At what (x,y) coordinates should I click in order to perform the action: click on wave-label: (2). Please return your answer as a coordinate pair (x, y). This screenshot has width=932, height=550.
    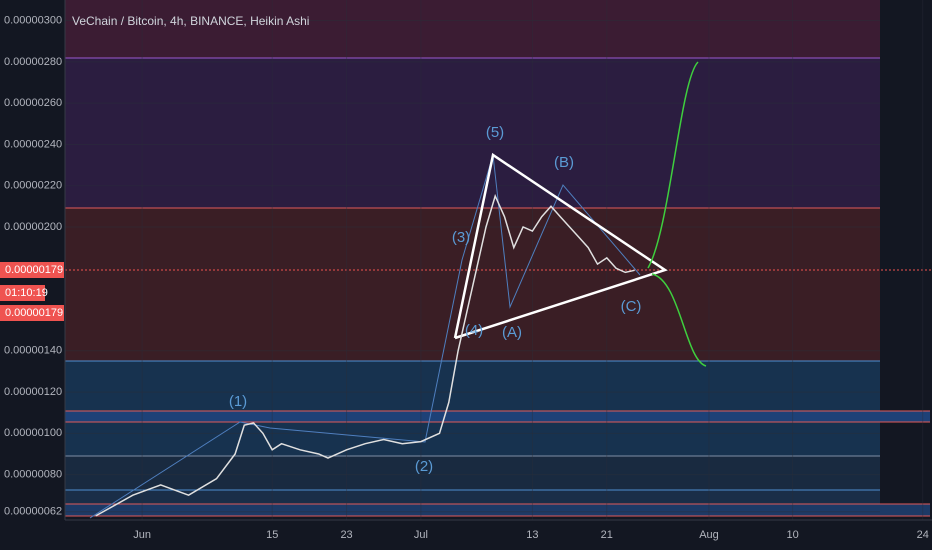
    Looking at the image, I should click on (424, 466).